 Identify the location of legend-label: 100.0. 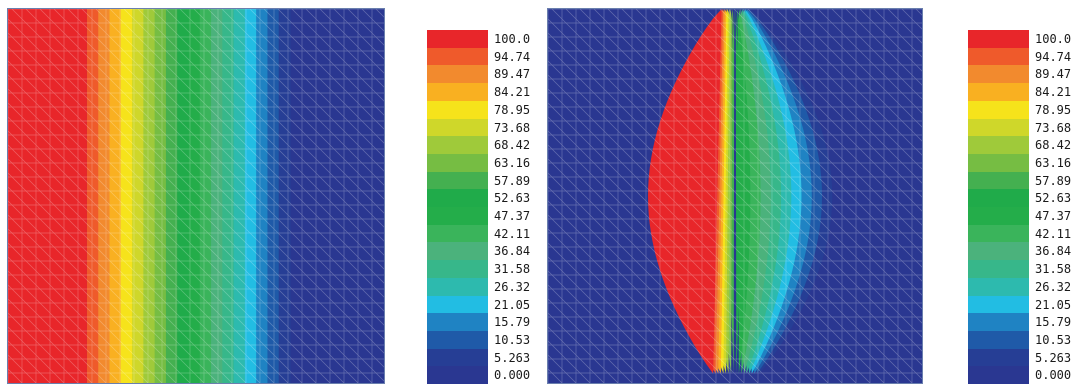
(512, 39).